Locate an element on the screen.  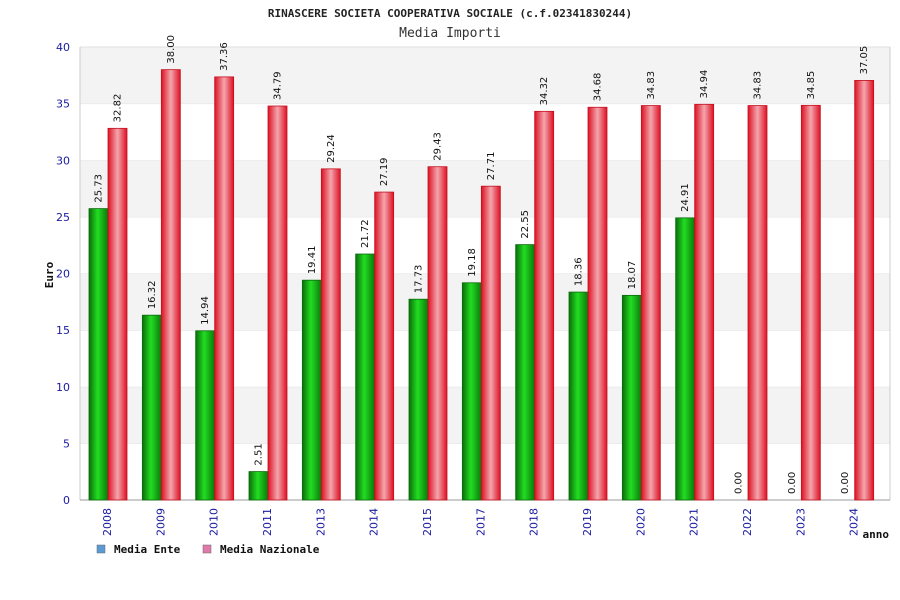
y-tick-label: 10 is located at coordinates (63, 387).